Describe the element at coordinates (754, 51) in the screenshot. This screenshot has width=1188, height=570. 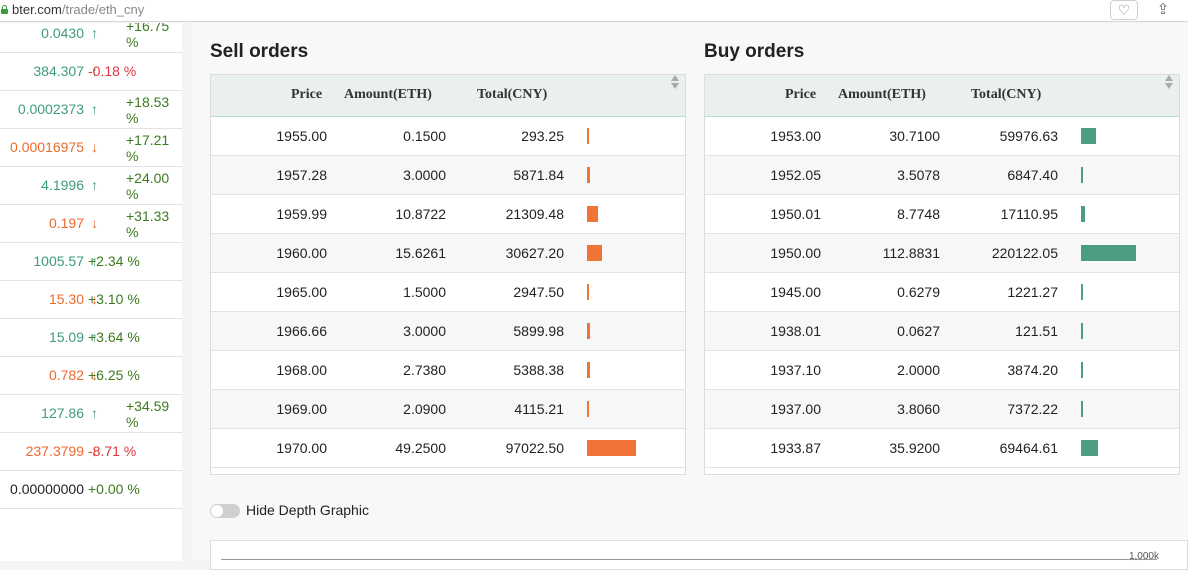
I see `buy-orders-title: Buy orders` at that location.